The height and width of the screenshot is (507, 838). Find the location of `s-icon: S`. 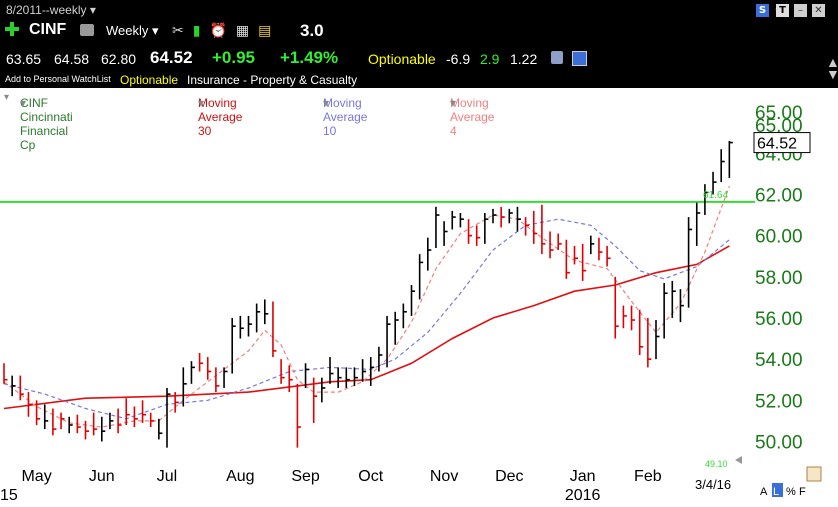

s-icon: S is located at coordinates (762, 10).